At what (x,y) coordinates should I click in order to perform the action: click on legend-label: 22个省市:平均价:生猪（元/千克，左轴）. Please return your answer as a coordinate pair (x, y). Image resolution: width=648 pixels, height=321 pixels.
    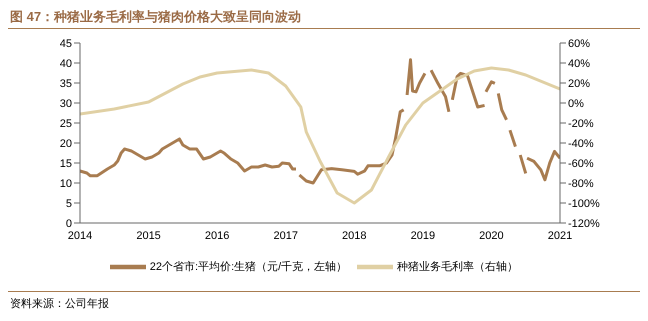
    Looking at the image, I should click on (249, 266).